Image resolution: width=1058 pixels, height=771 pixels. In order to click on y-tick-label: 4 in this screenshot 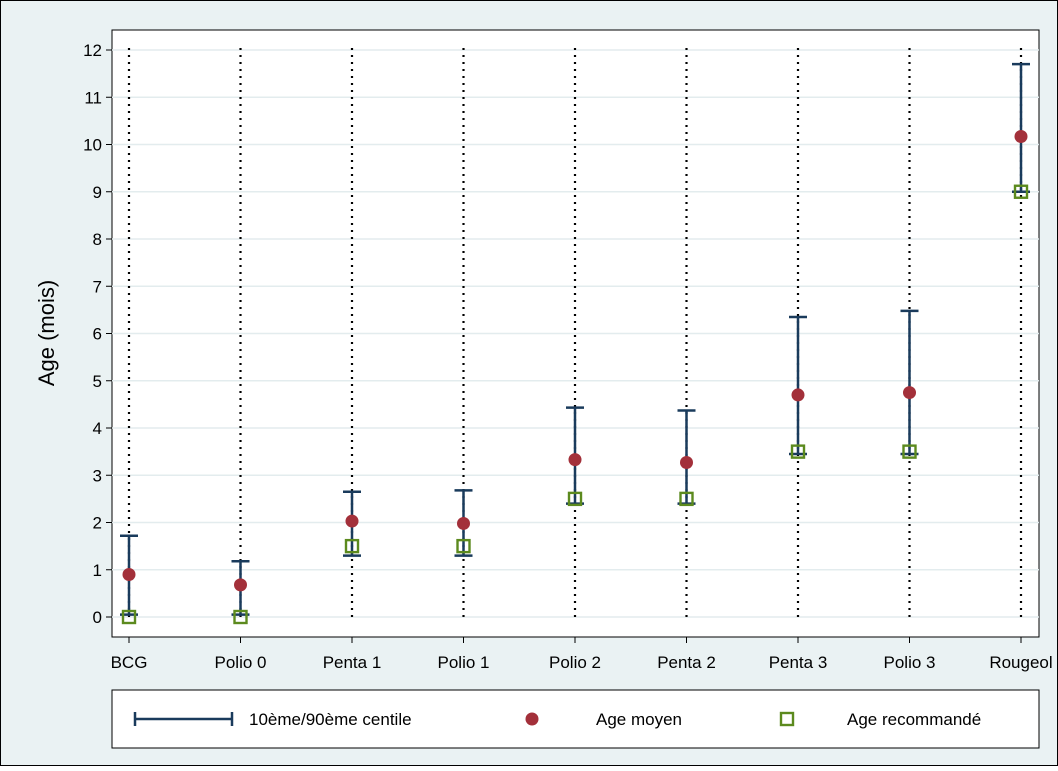, I will do `click(97, 428)`.